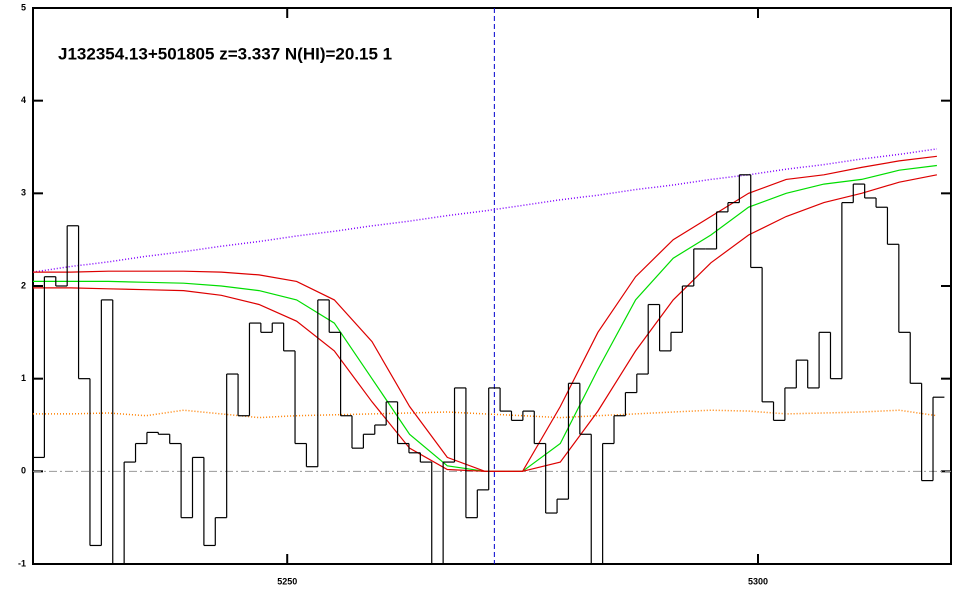  What do you see at coordinates (758, 581) in the screenshot?
I see `x-tick-label: 5300` at bounding box center [758, 581].